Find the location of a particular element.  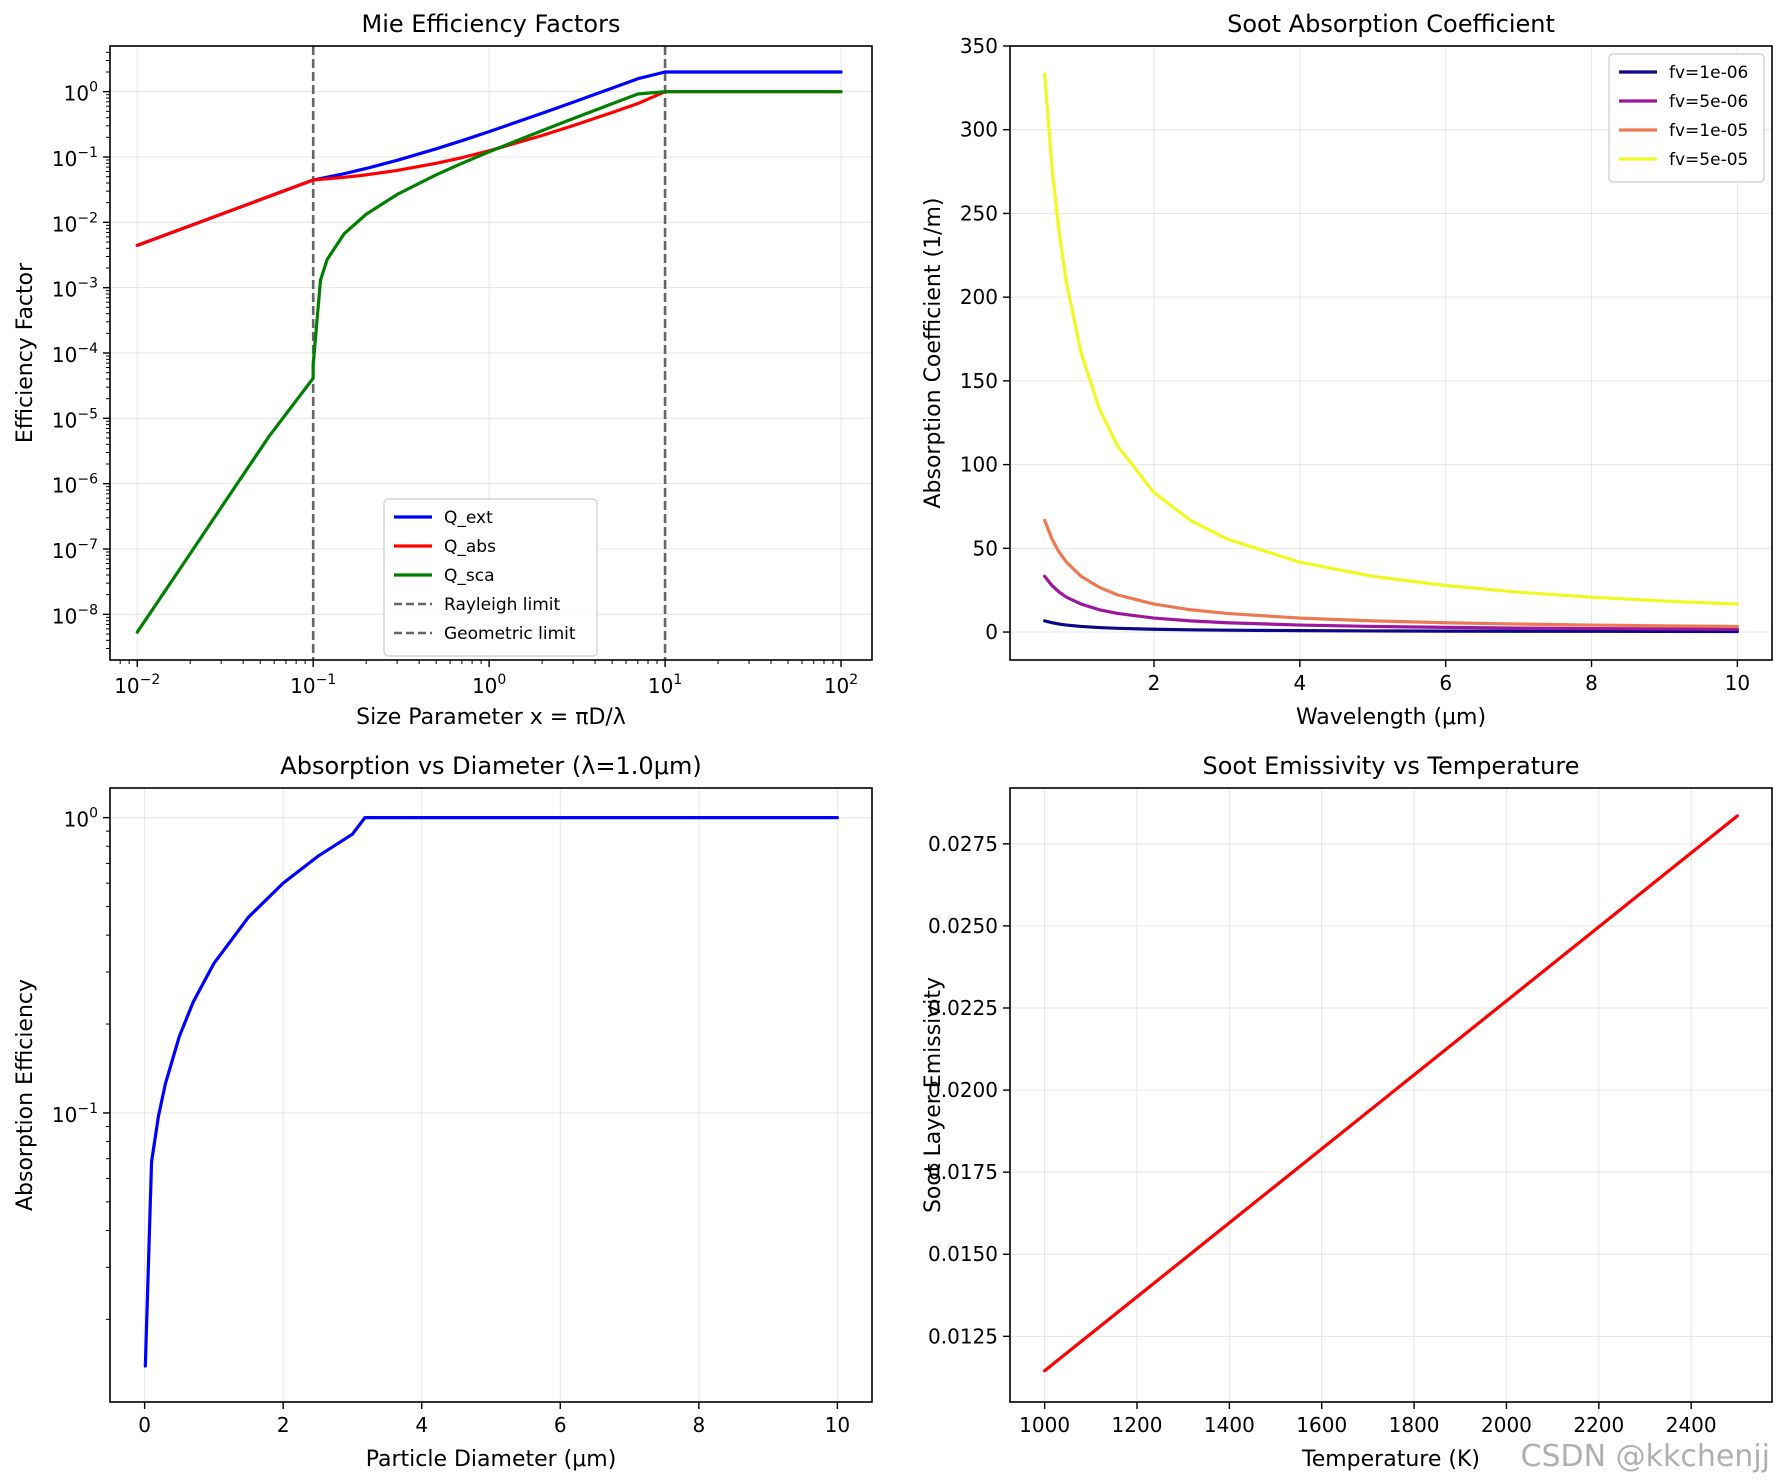

legend-label-q-abs: Q_abs is located at coordinates (470, 547).